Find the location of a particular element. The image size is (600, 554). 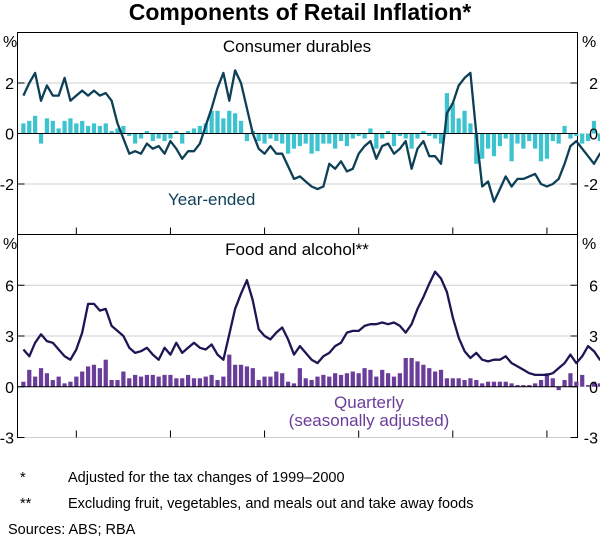

y-tick-label-right: -3 is located at coordinates (591, 439).